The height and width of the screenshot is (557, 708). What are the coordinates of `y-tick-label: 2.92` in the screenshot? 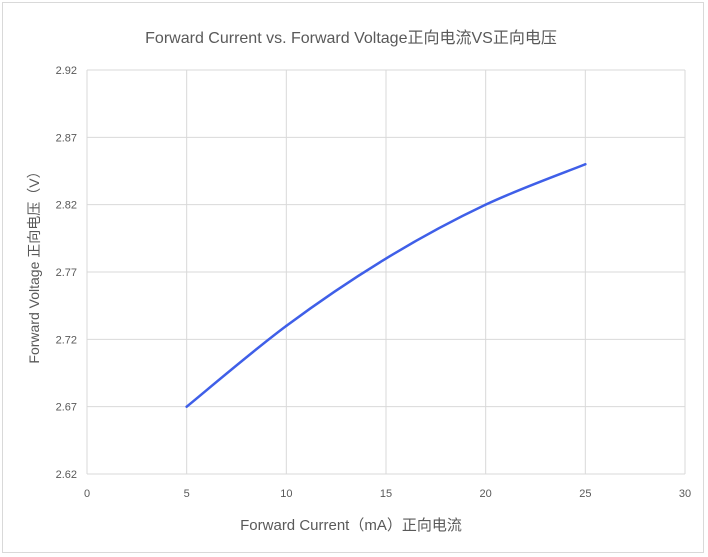 It's located at (66, 71).